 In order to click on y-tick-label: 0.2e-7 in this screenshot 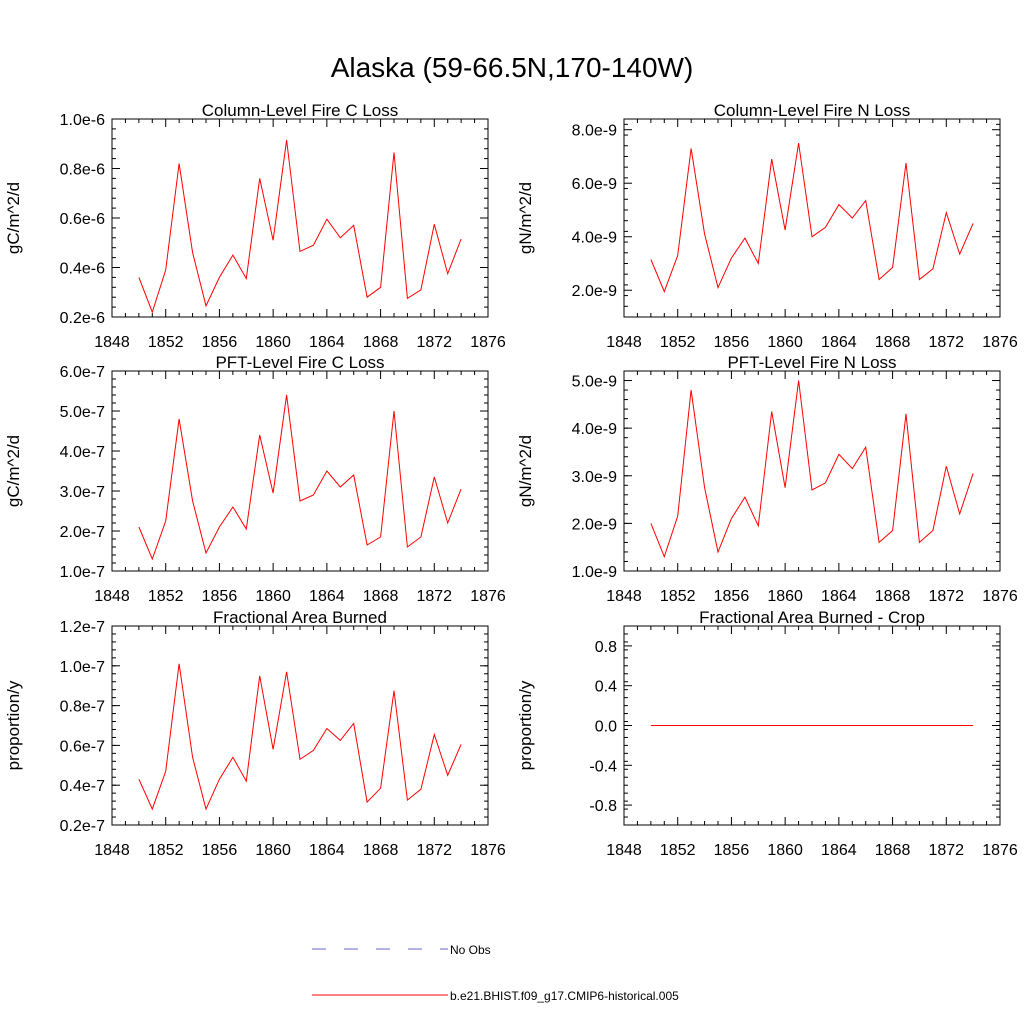, I will do `click(82, 826)`.